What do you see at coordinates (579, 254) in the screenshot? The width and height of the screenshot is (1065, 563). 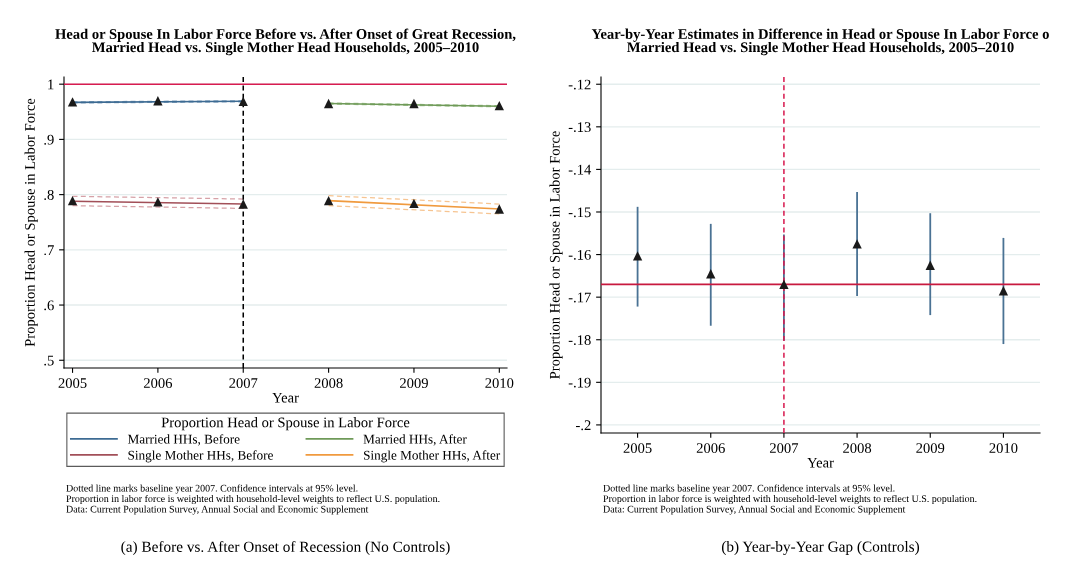 I see `y-tick-label: -.16` at bounding box center [579, 254].